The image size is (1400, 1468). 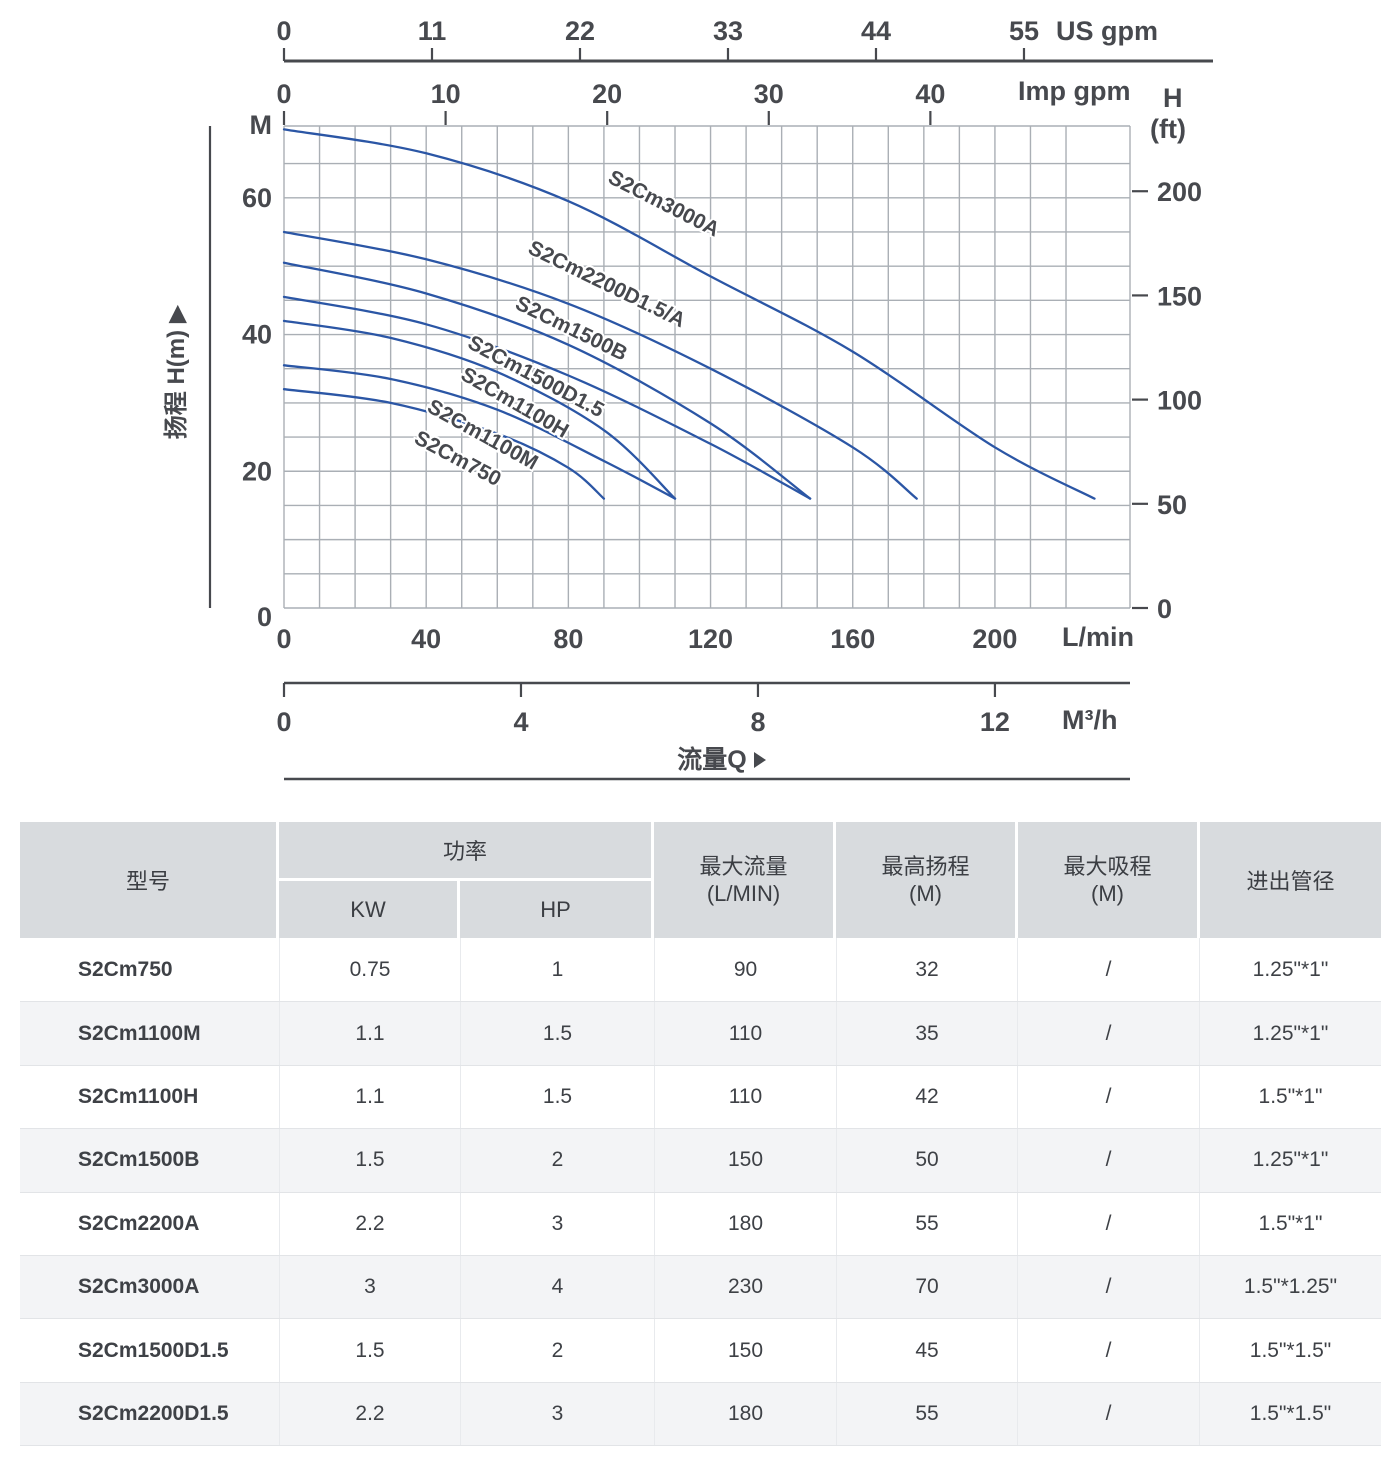 I want to click on max-head-unit: (M), so click(x=925, y=893).